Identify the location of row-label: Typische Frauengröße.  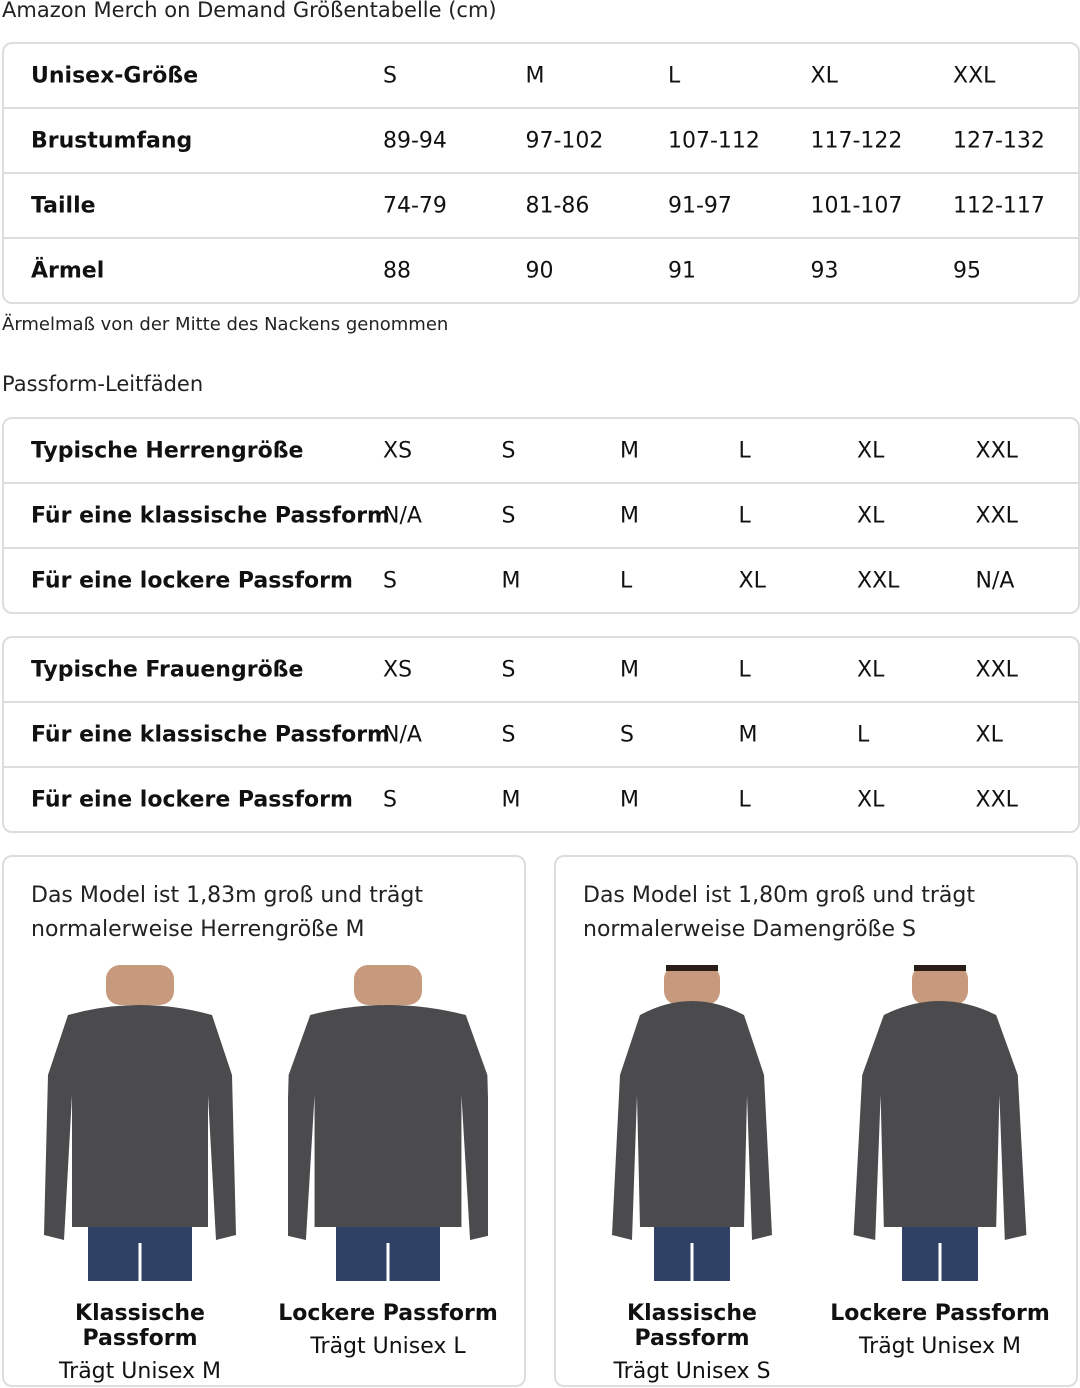
(167, 669).